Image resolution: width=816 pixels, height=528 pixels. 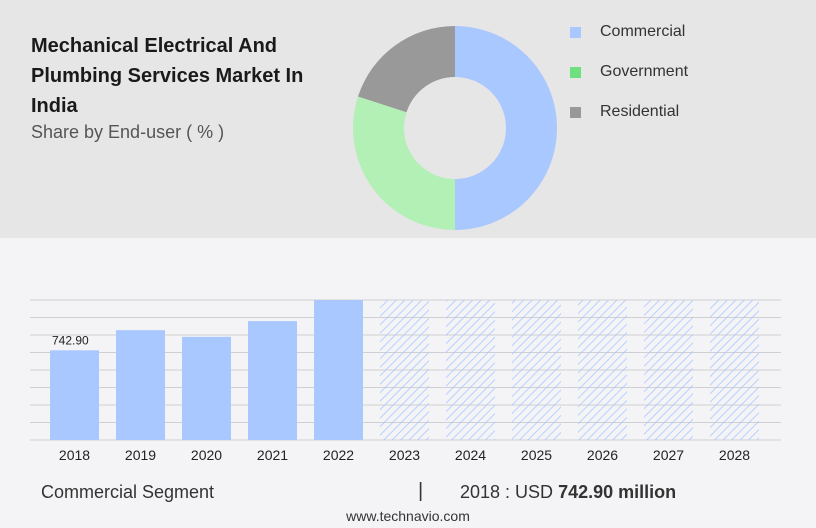 What do you see at coordinates (404, 163) in the screenshot?
I see `donut-slice-government` at bounding box center [404, 163].